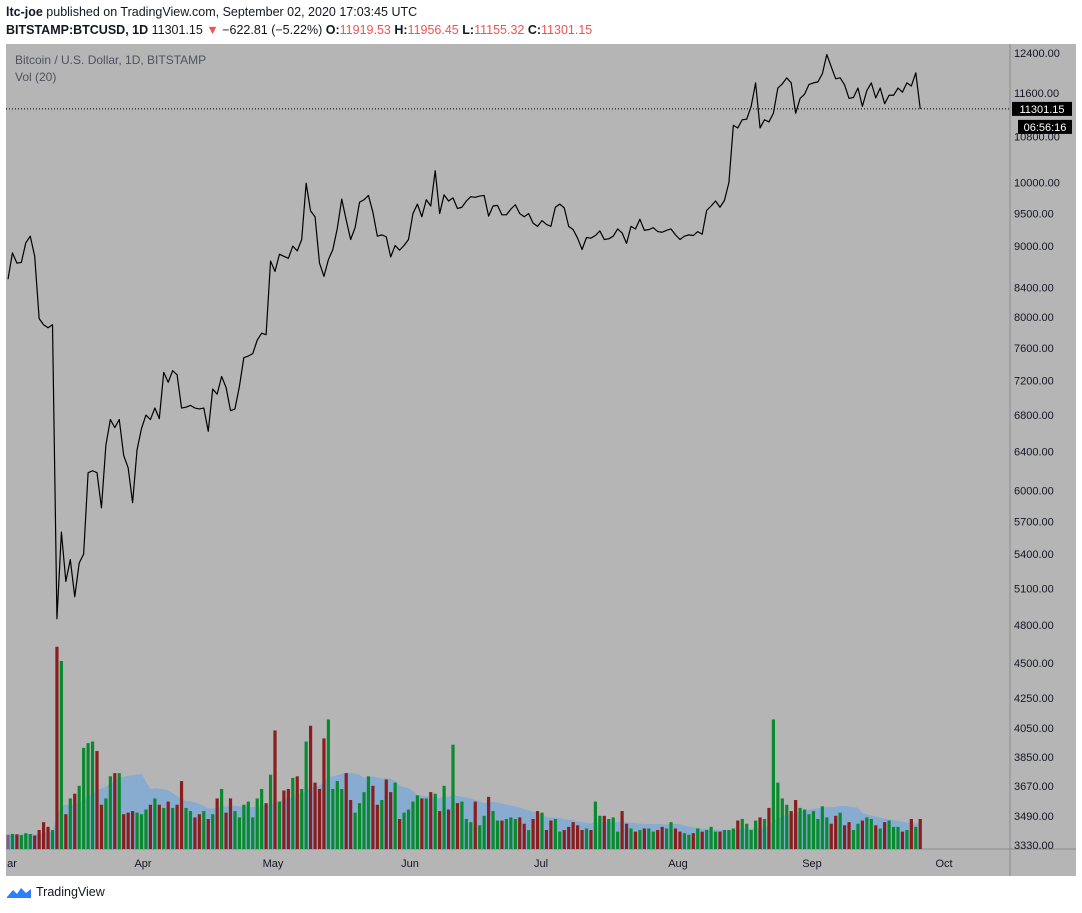 The width and height of the screenshot is (1082, 913). What do you see at coordinates (12, 864) in the screenshot?
I see `time-tick-label: ar` at bounding box center [12, 864].